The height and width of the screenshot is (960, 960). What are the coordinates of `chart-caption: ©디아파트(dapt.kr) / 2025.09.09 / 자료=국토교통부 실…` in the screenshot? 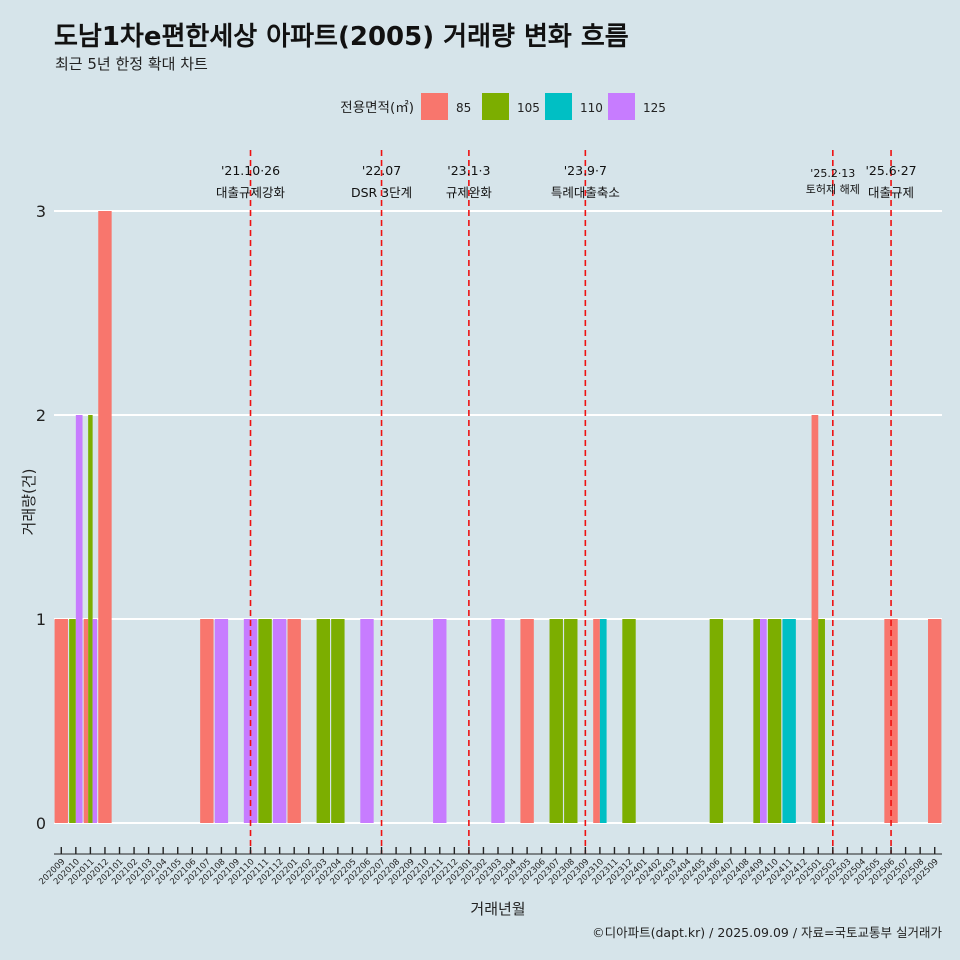 It's located at (767, 932).